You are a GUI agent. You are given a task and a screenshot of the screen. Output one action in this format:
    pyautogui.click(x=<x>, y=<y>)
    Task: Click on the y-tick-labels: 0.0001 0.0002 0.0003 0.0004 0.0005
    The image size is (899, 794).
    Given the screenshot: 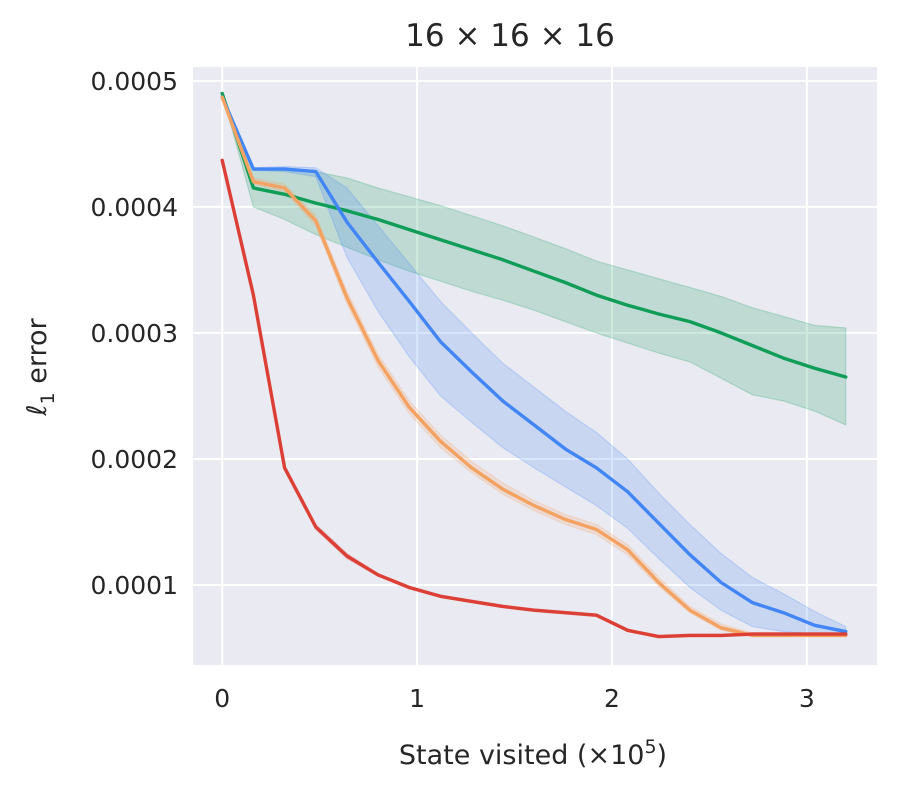 What is the action you would take?
    pyautogui.click(x=134, y=333)
    